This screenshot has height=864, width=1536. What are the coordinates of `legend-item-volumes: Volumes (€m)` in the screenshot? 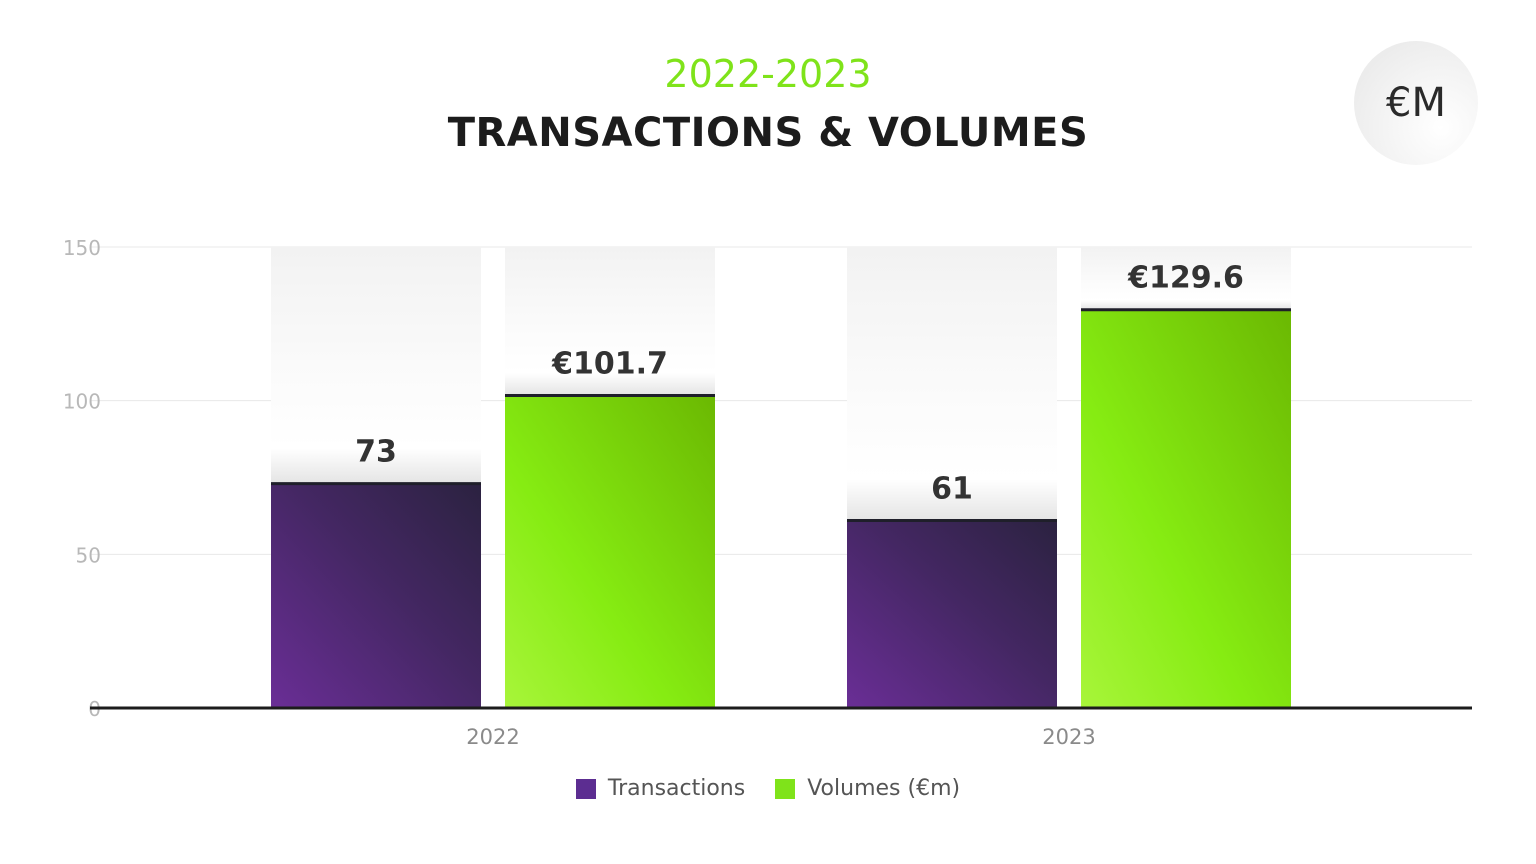 It's located at (867, 788).